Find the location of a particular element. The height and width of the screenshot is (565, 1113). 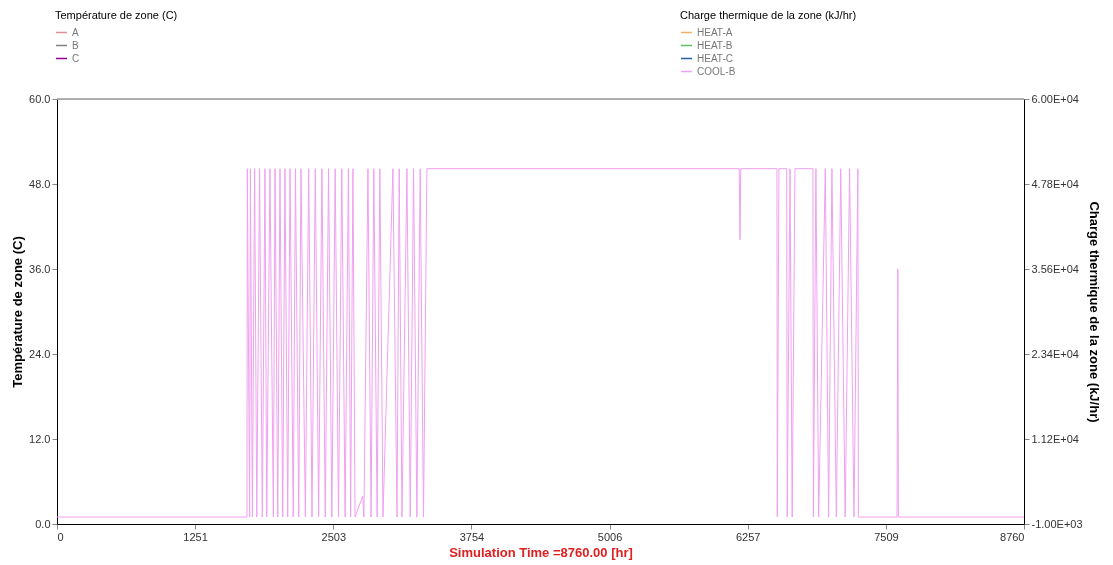

x-tick-label: 1251 is located at coordinates (195, 536).